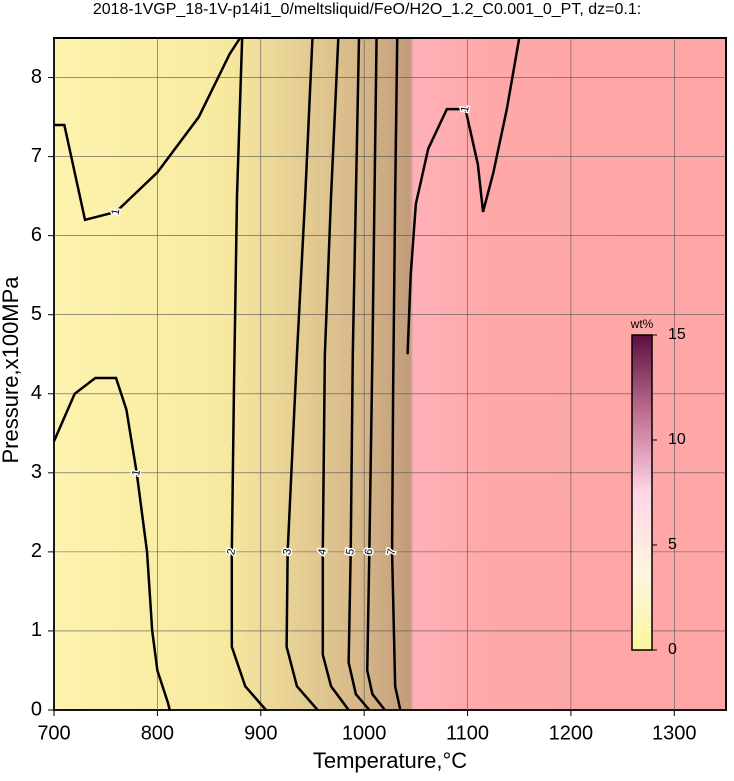 This screenshot has height=781, width=734. I want to click on contour-label: 4, so click(322, 552).